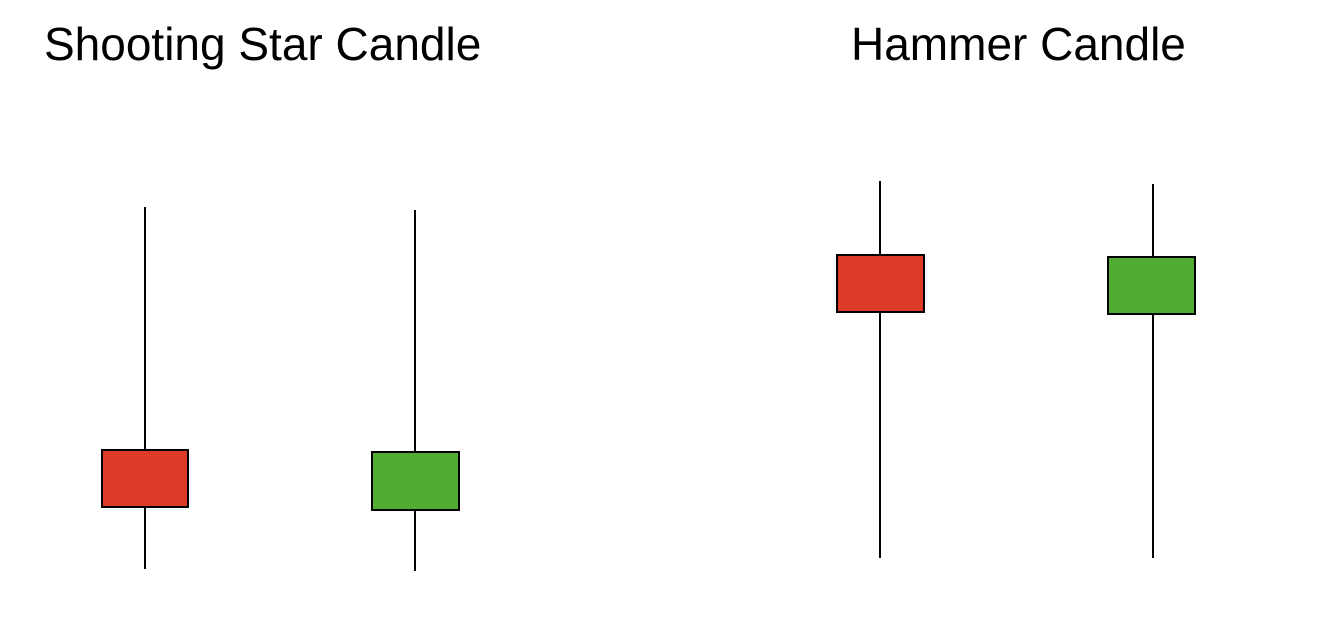 This screenshot has height=631, width=1340. I want to click on shooting-star-title: Shooting Star Candle, so click(263, 44).